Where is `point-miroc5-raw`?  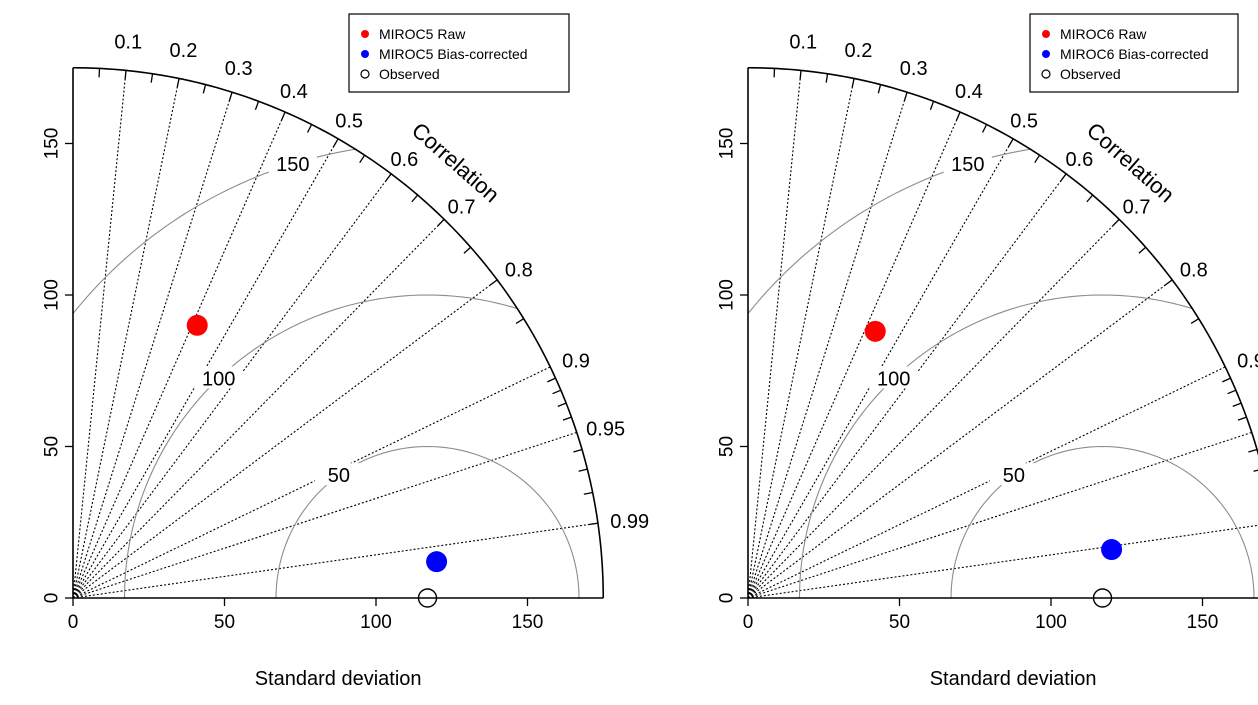 point-miroc5-raw is located at coordinates (197, 325).